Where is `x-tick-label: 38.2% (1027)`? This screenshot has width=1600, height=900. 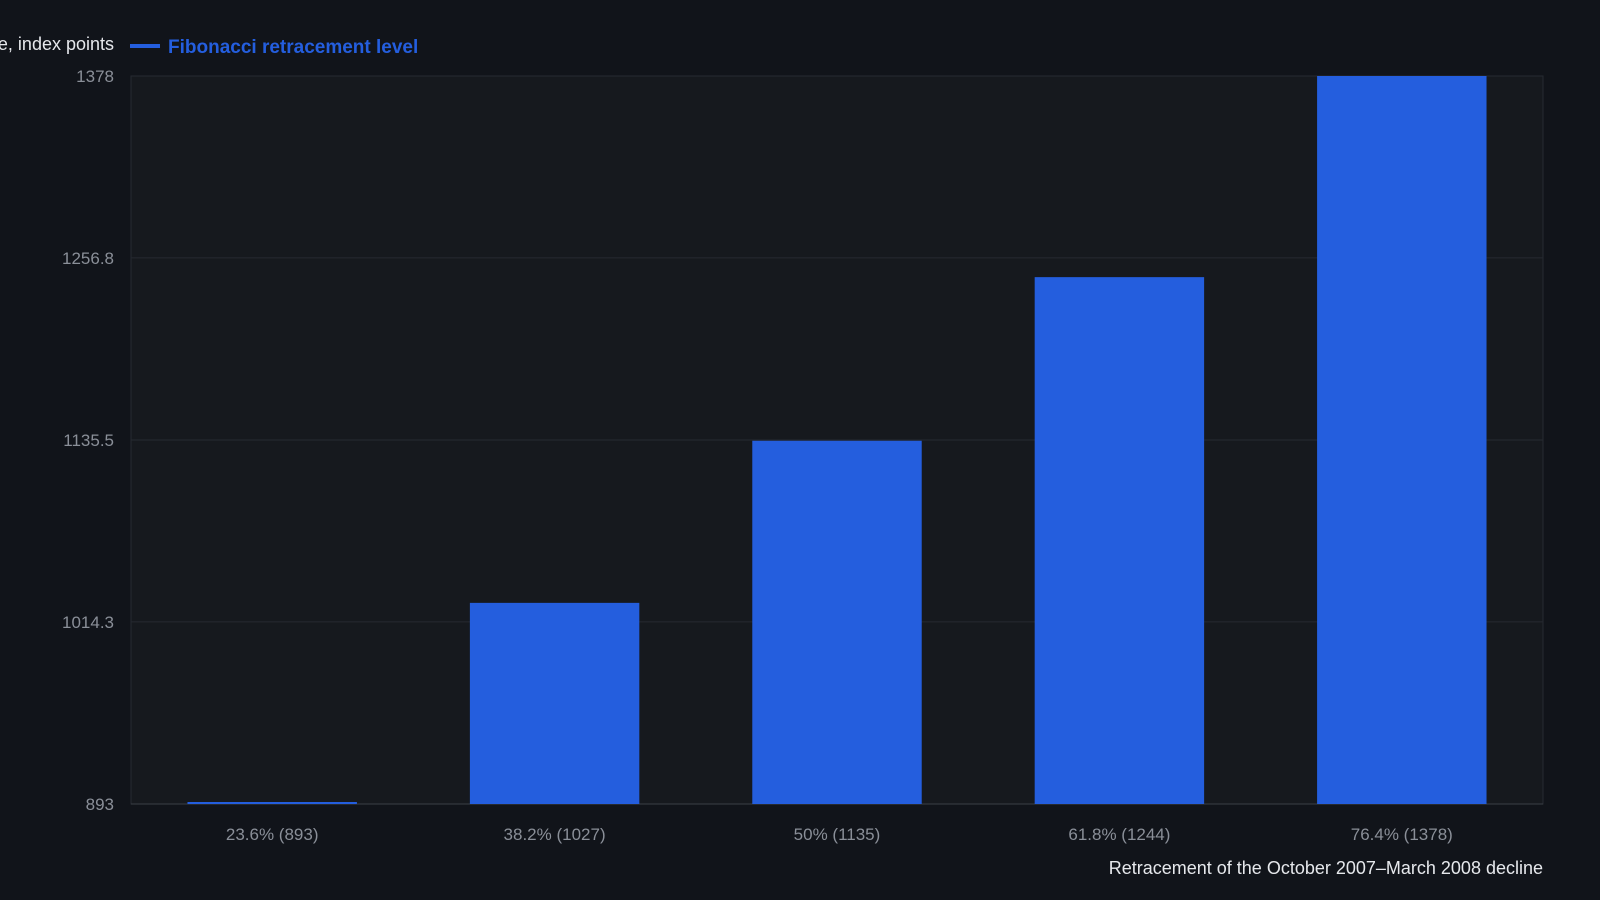 x-tick-label: 38.2% (1027) is located at coordinates (555, 834).